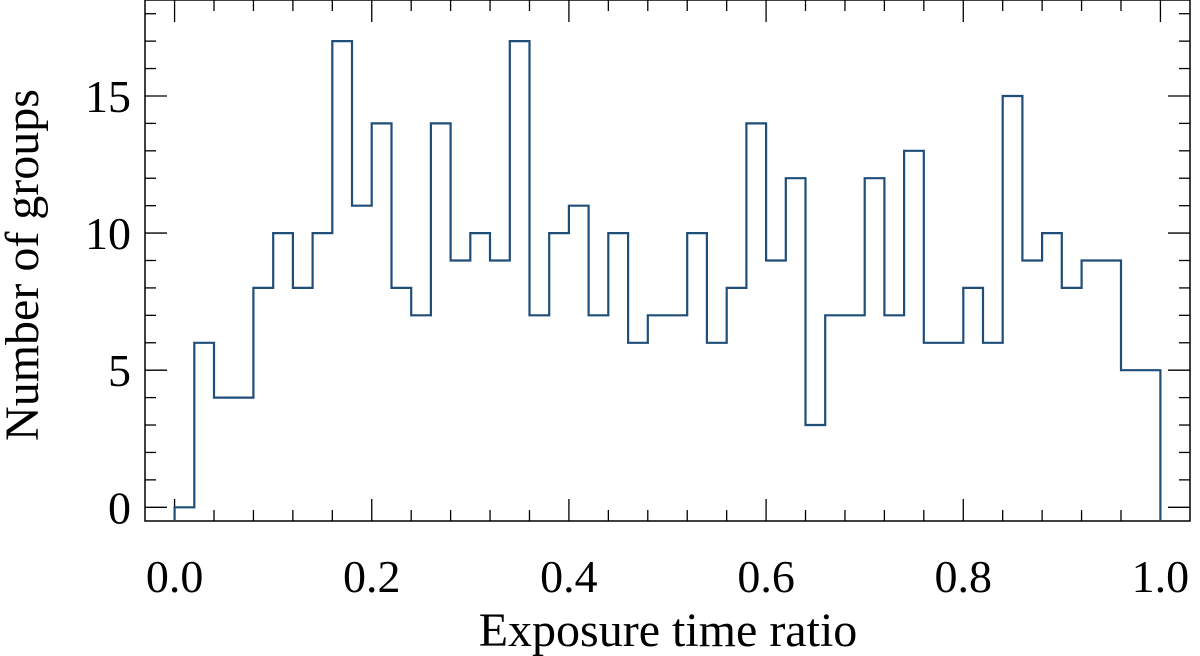  What do you see at coordinates (1161, 576) in the screenshot?
I see `x-tick-label: 1.0` at bounding box center [1161, 576].